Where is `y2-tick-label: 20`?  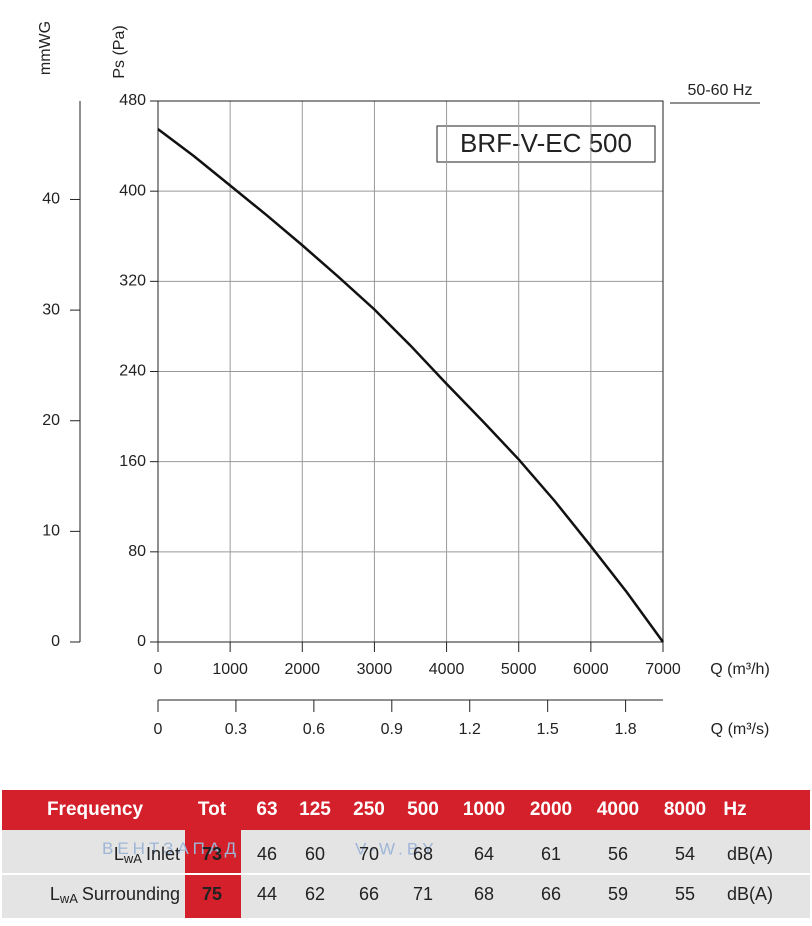 y2-tick-label: 20 is located at coordinates (51, 420).